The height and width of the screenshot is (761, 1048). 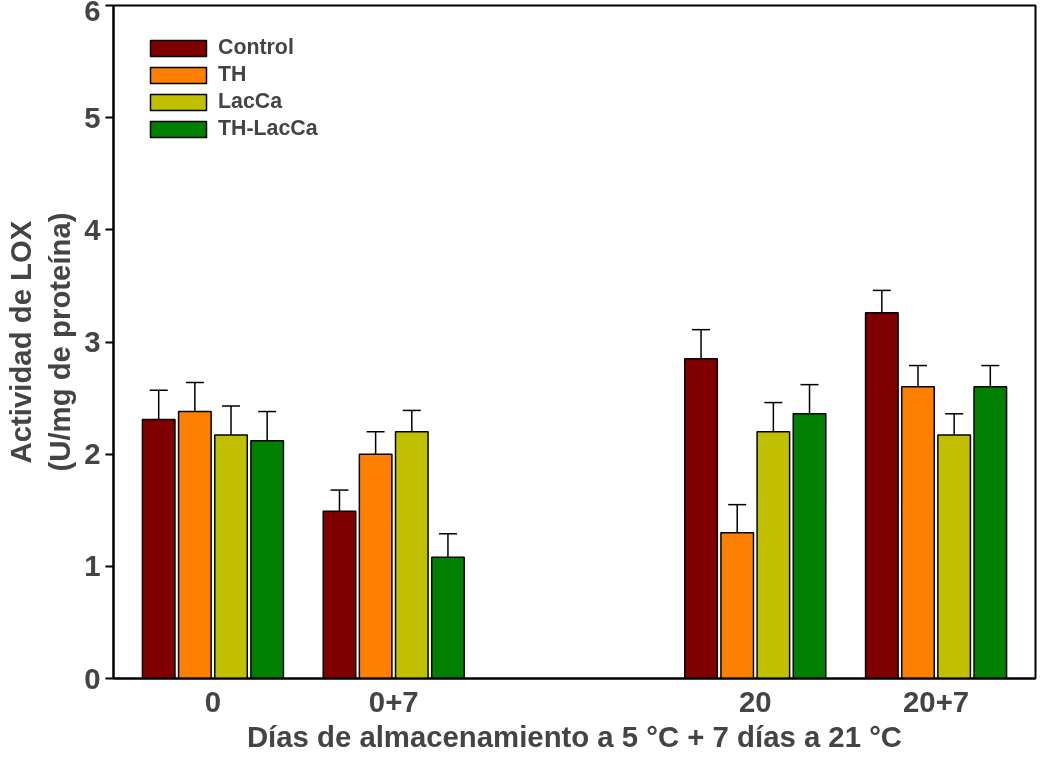 What do you see at coordinates (755, 701) in the screenshot?
I see `x-tick-label: 20` at bounding box center [755, 701].